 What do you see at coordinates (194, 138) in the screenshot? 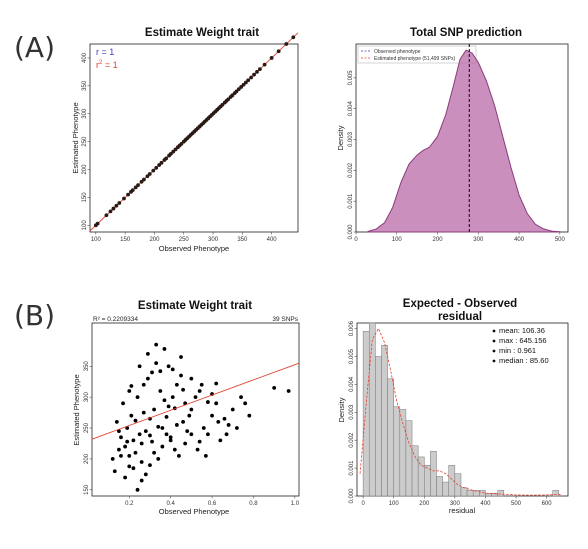
I see `chart-a1-frame` at bounding box center [194, 138].